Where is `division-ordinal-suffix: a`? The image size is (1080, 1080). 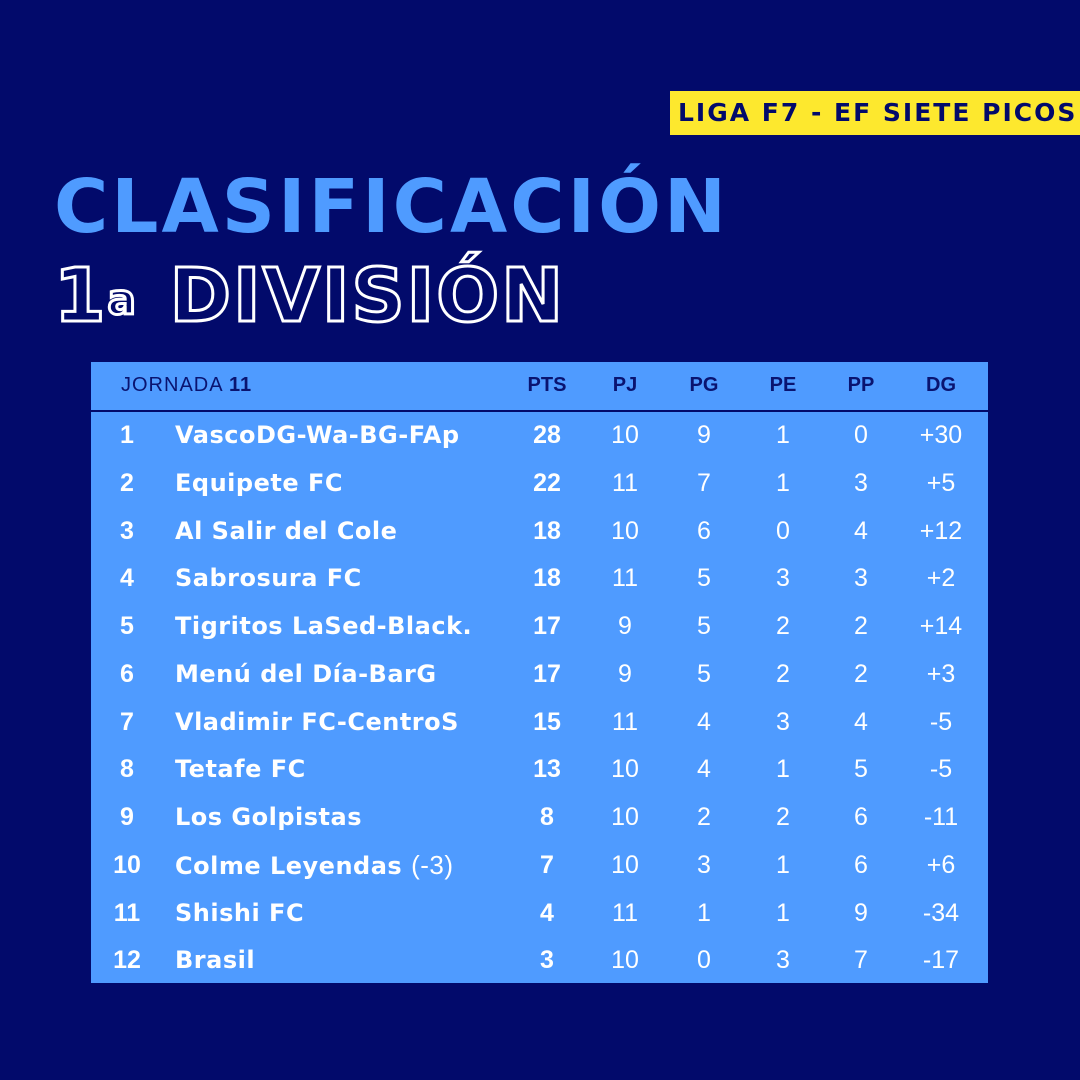 division-ordinal-suffix: a is located at coordinates (122, 300).